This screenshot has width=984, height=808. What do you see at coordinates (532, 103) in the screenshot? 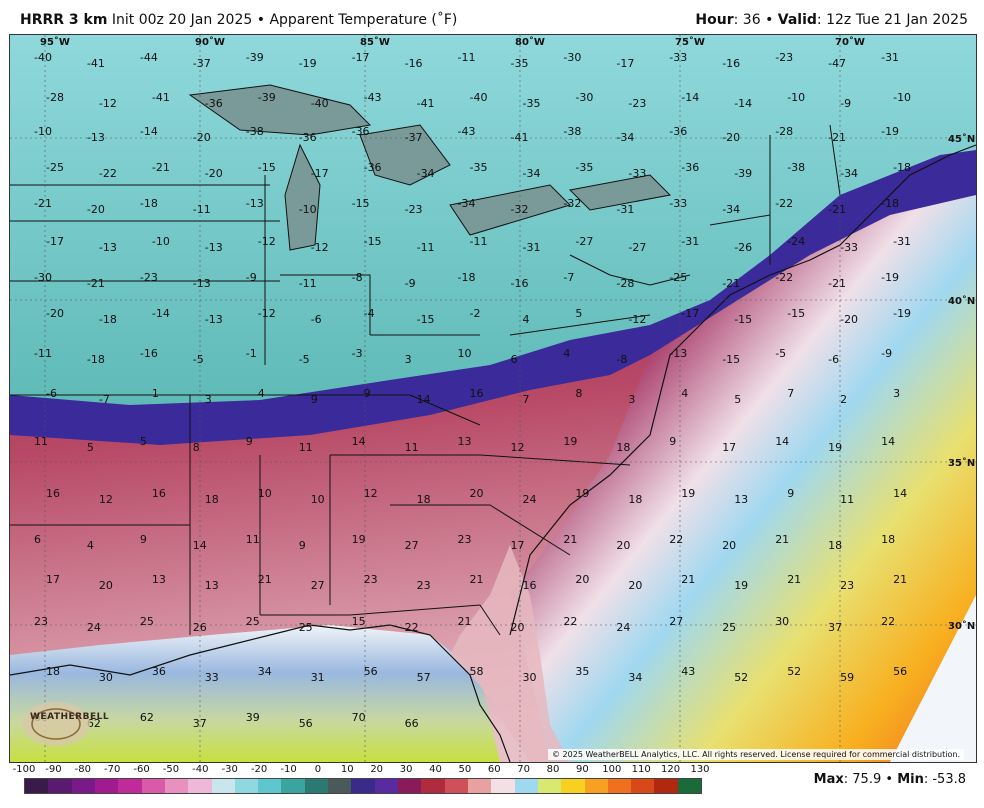
I see `temperature-label: -35` at bounding box center [532, 103].